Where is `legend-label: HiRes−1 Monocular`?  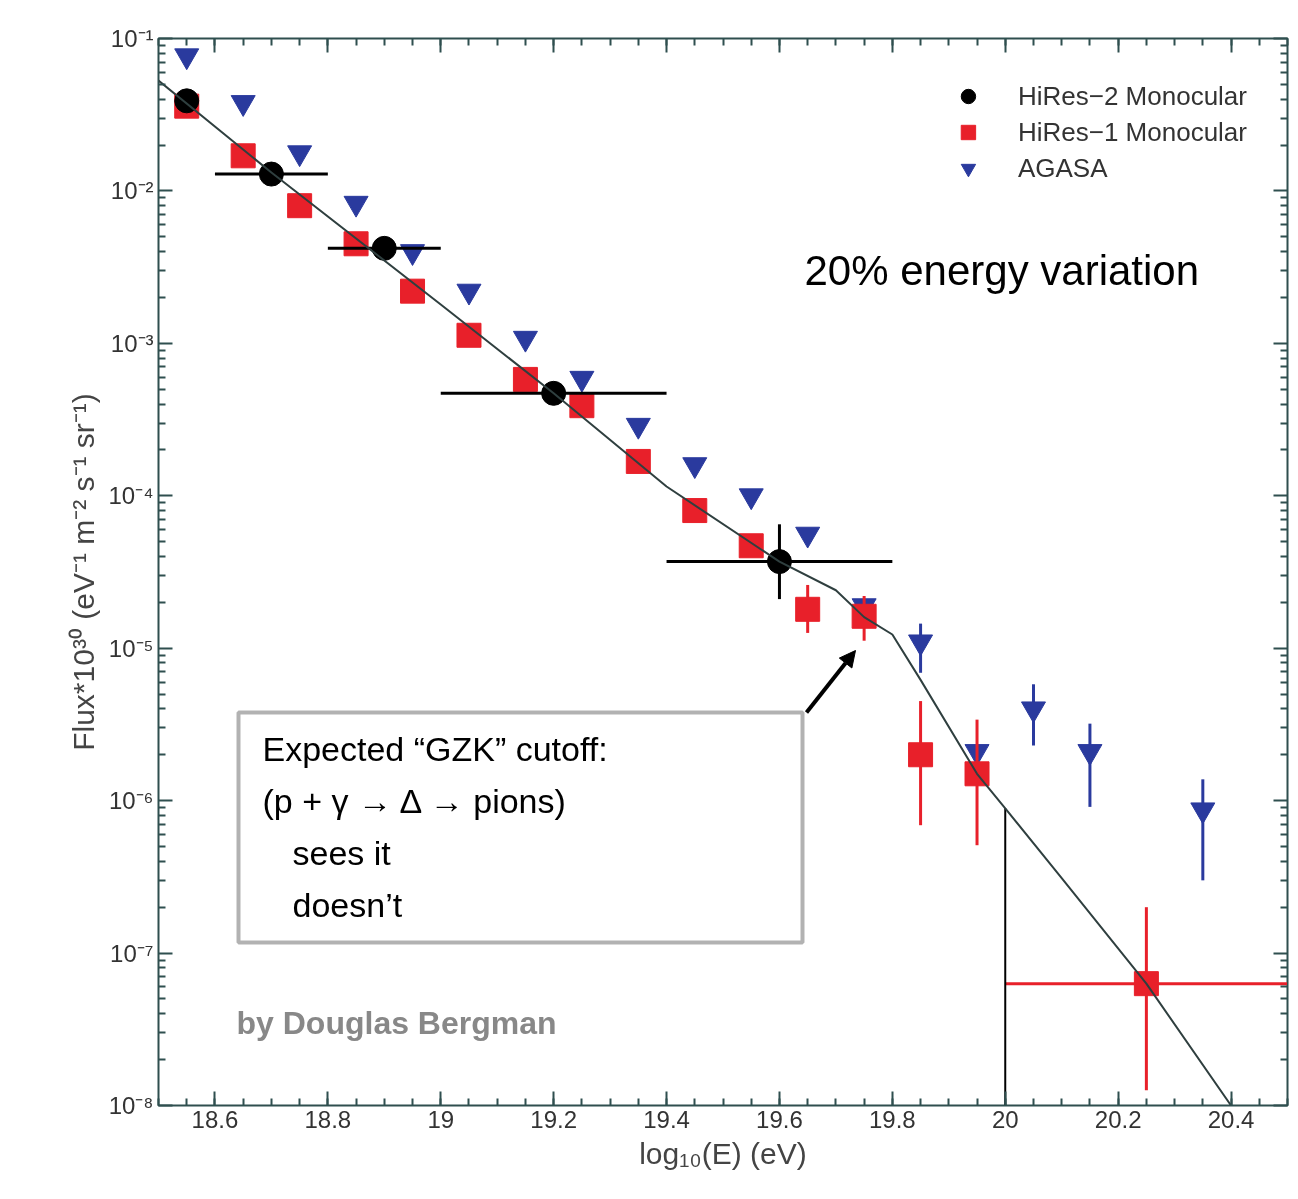
legend-label: HiRes−1 Monocular is located at coordinates (1132, 132).